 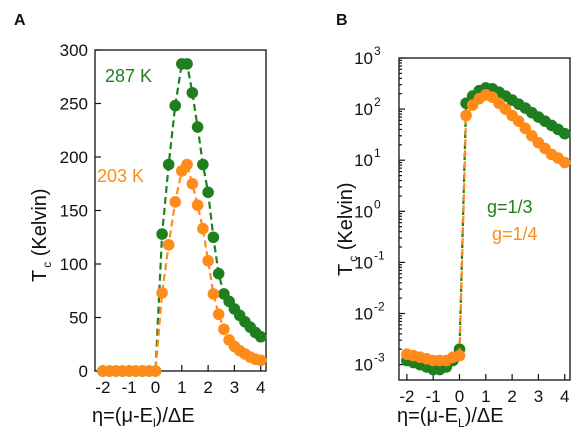 I want to click on panel-a-ylabel-main: T, so click(x=40, y=276).